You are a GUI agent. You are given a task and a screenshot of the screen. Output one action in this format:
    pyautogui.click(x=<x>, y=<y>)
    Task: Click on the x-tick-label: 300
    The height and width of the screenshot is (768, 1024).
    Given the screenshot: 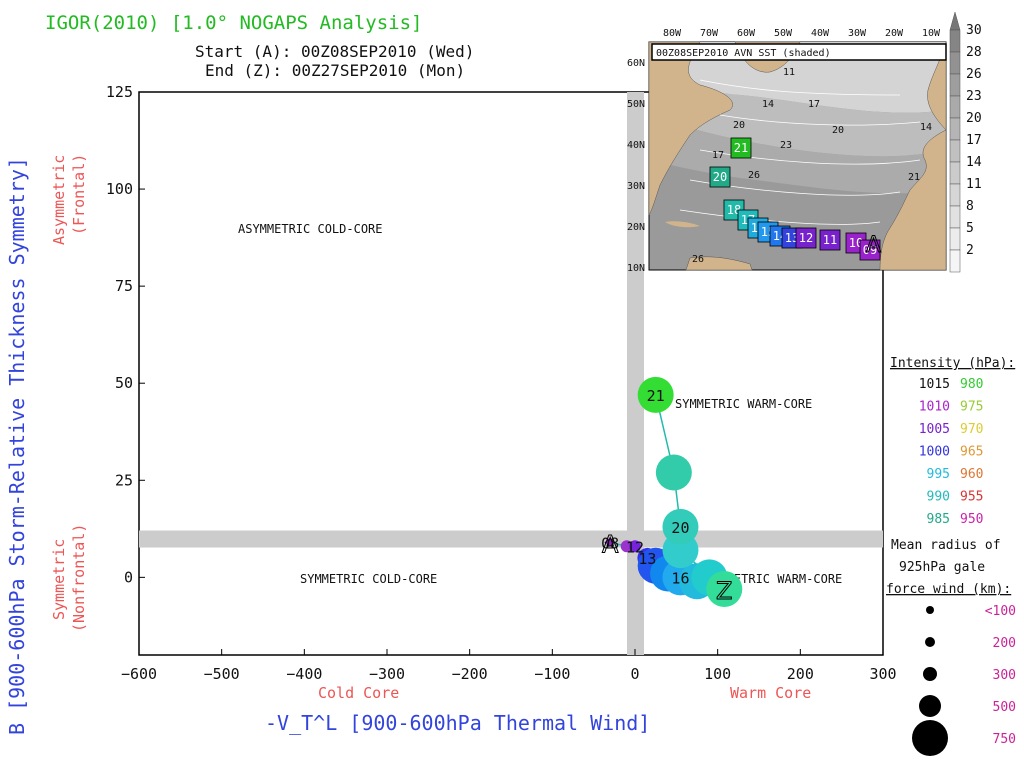 What is the action you would take?
    pyautogui.click(x=882, y=674)
    